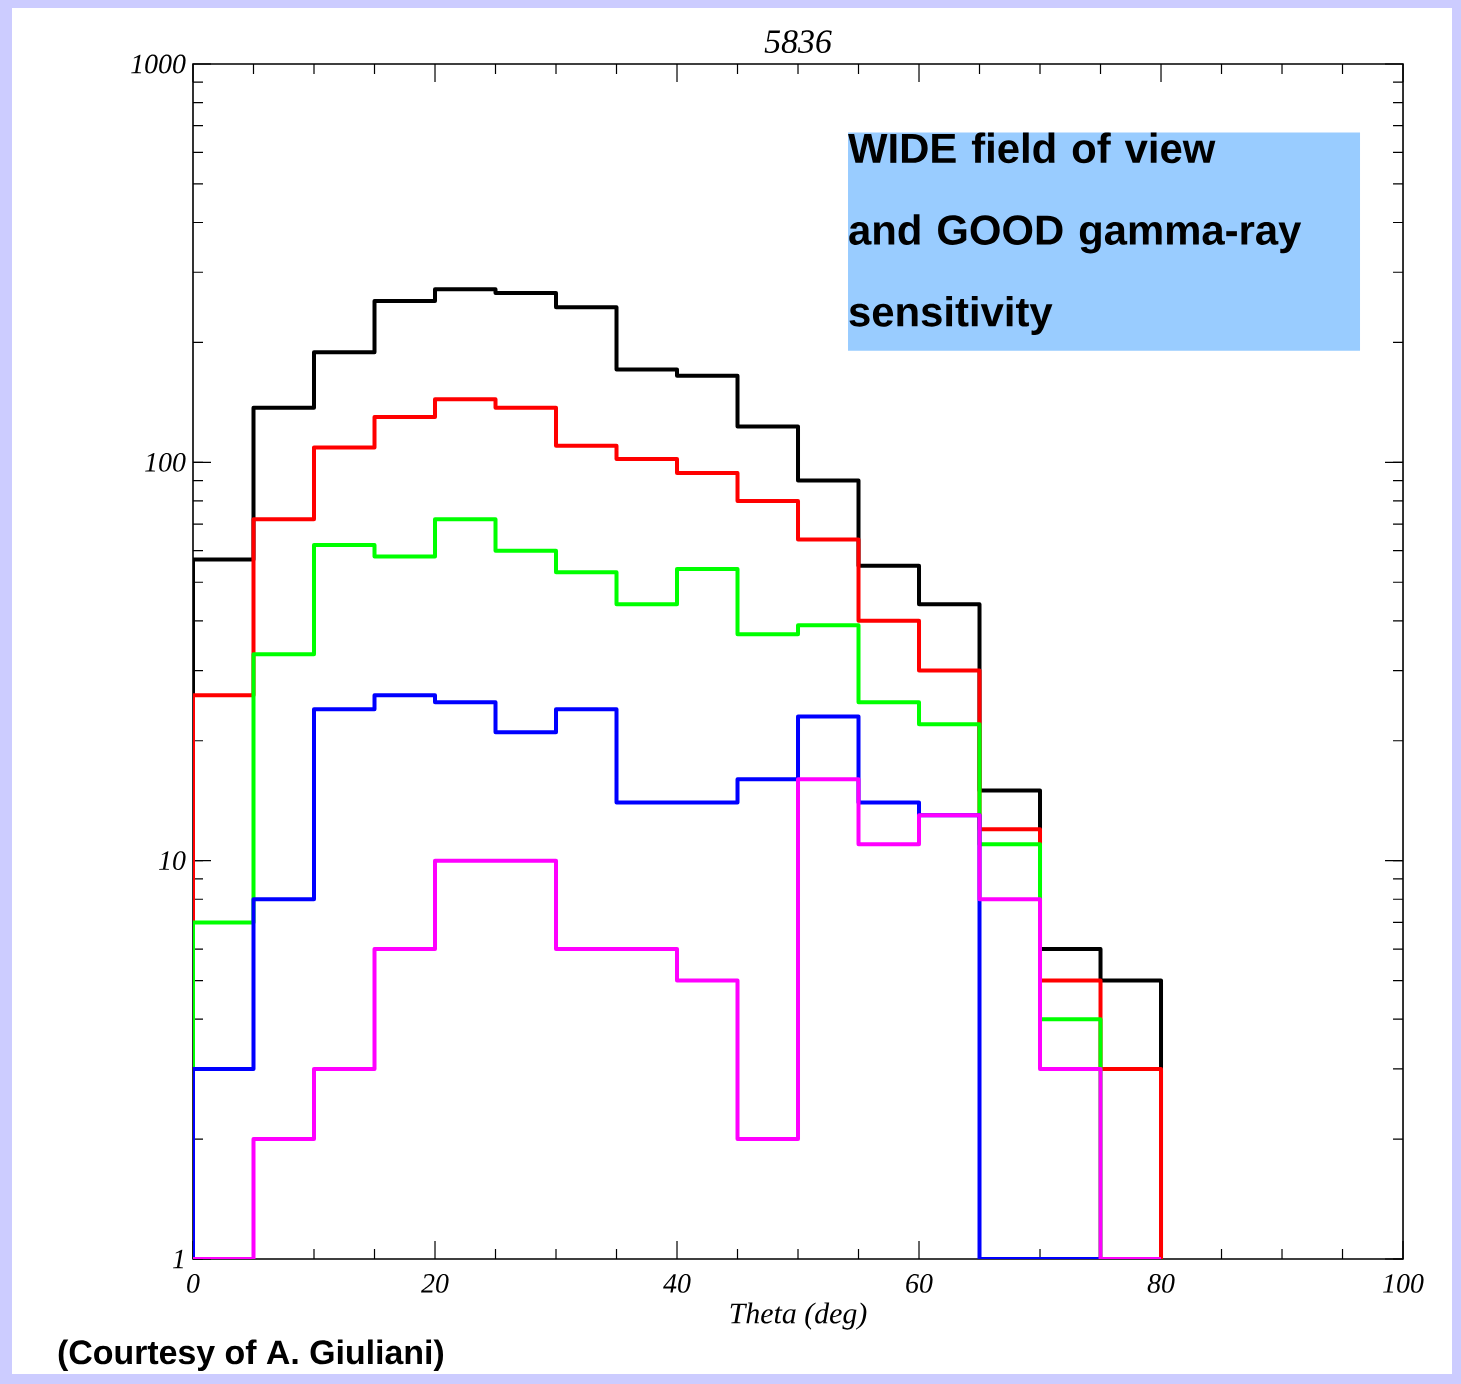 This screenshot has height=1384, width=1461. What do you see at coordinates (165, 462) in the screenshot?
I see `y-tick-label: 100` at bounding box center [165, 462].